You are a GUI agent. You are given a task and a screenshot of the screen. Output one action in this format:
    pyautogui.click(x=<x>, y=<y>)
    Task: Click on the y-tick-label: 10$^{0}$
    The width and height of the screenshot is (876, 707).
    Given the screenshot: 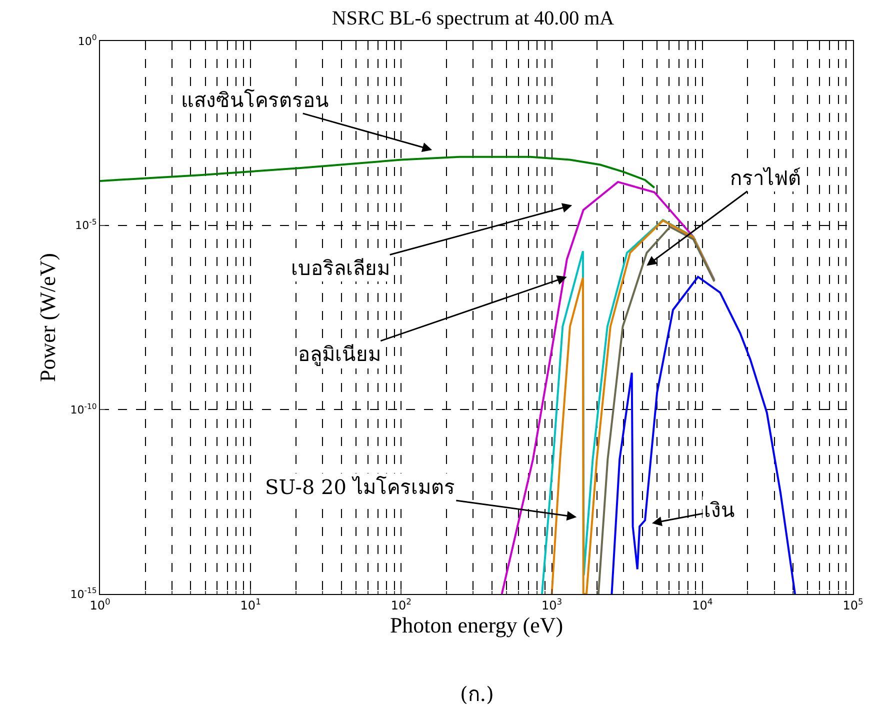 What is the action you would take?
    pyautogui.click(x=87, y=40)
    